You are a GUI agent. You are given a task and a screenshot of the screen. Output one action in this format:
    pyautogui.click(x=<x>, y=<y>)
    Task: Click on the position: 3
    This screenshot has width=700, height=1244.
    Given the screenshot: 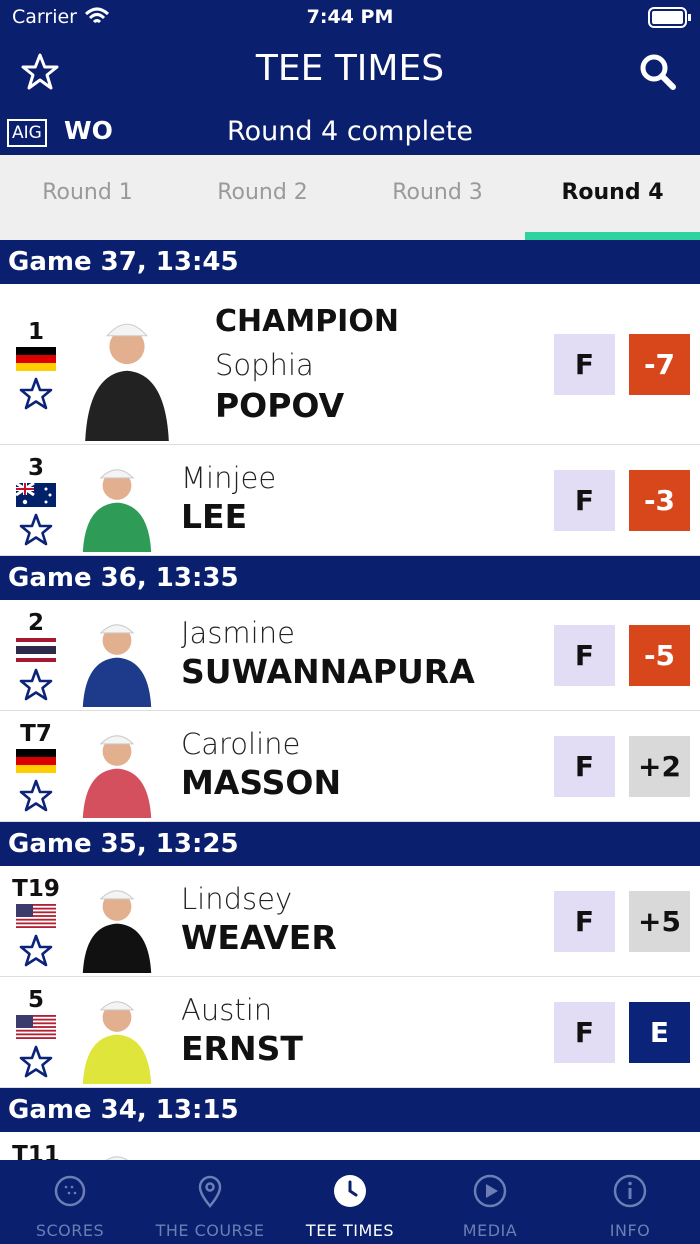 What is the action you would take?
    pyautogui.click(x=35, y=467)
    